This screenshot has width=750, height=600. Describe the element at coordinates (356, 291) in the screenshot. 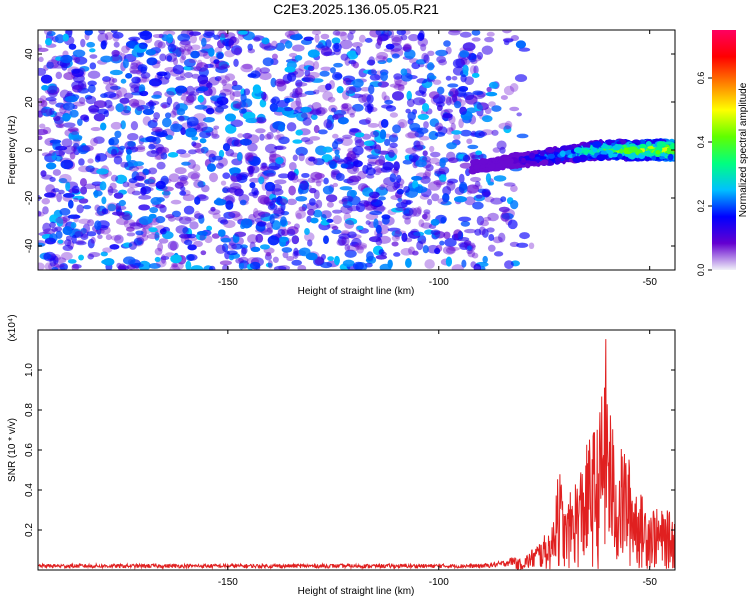

I see `spectrogram-x-label: Height of straight line (km)` at that location.